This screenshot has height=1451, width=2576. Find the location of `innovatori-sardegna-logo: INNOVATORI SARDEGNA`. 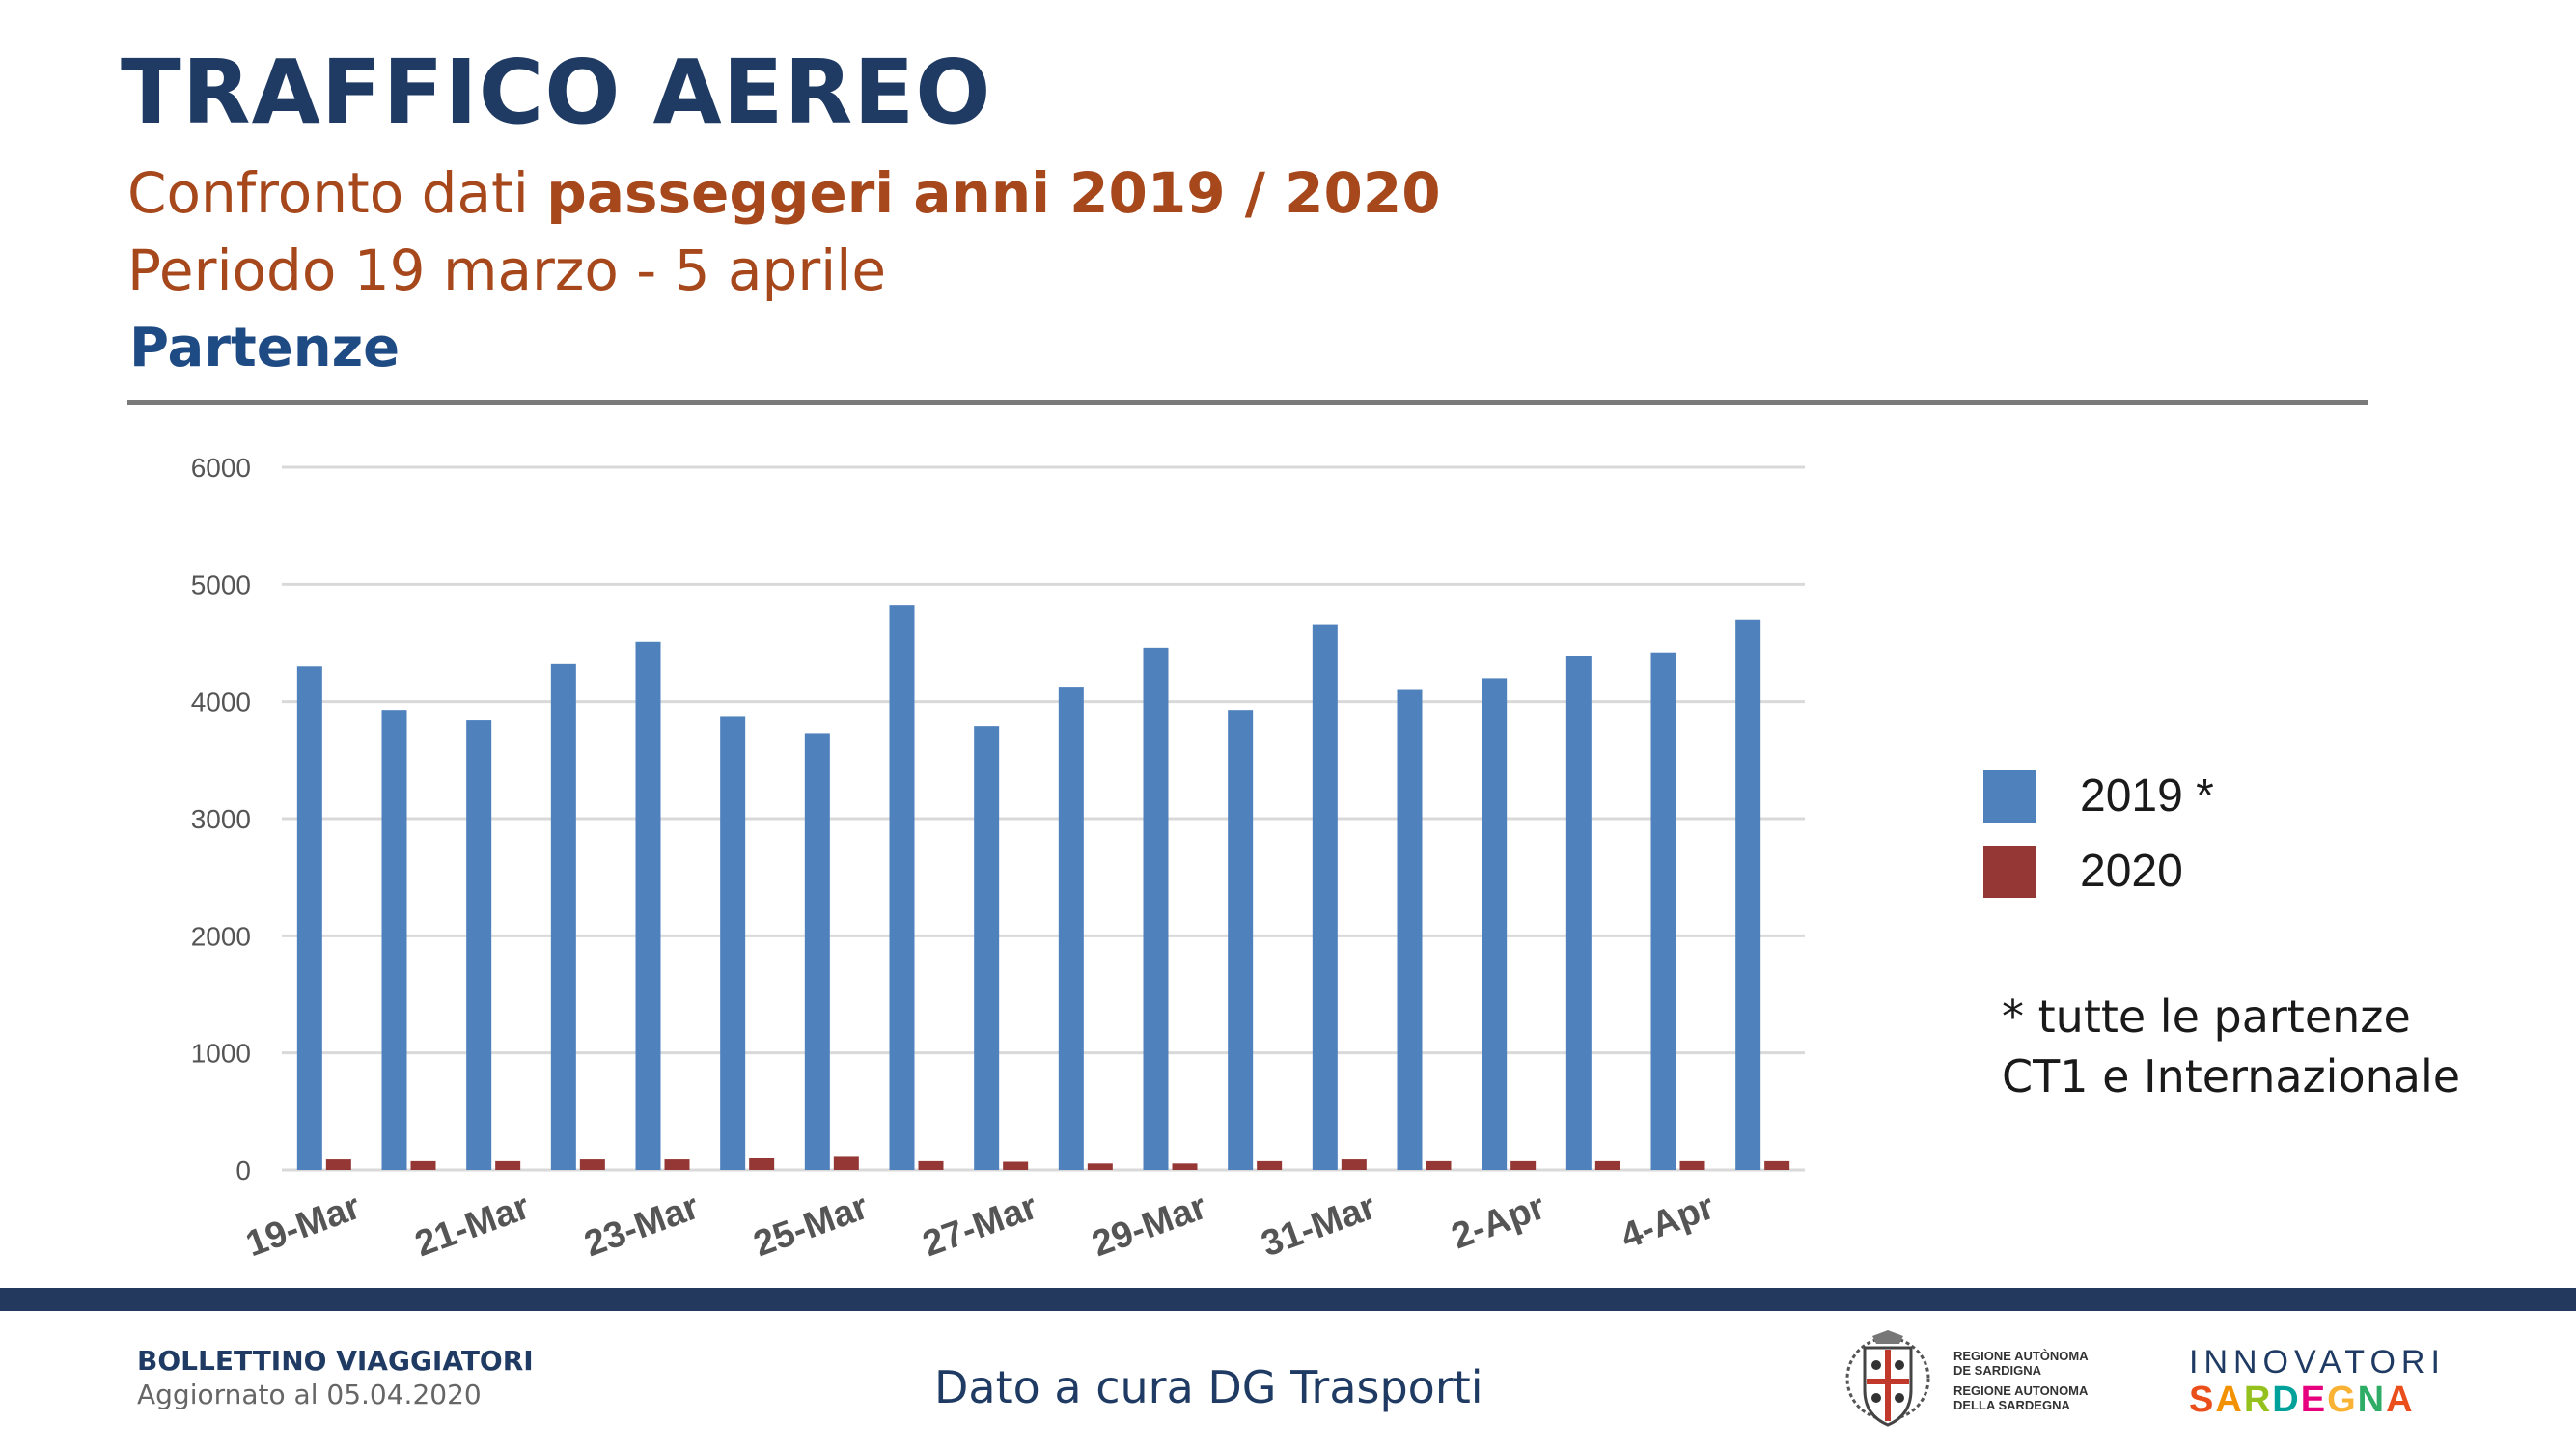

innovatori-sardegna-logo: INNOVATORI SARDEGNA is located at coordinates (2317, 1383).